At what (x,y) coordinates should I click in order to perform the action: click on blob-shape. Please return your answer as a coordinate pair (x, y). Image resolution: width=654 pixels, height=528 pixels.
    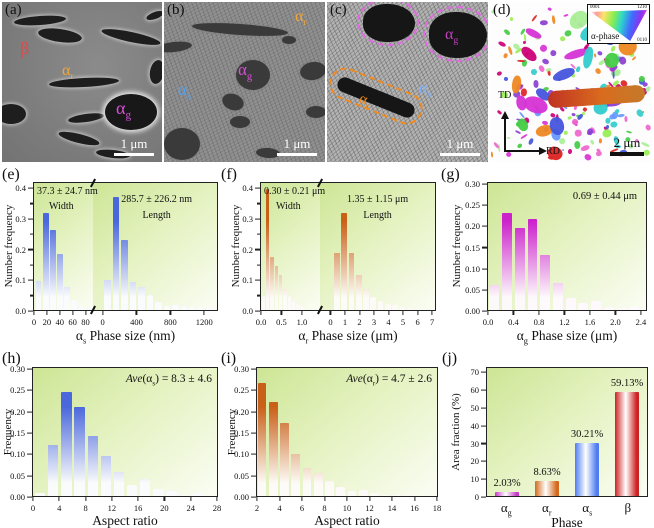
    Looking at the image, I should click on (240, 29).